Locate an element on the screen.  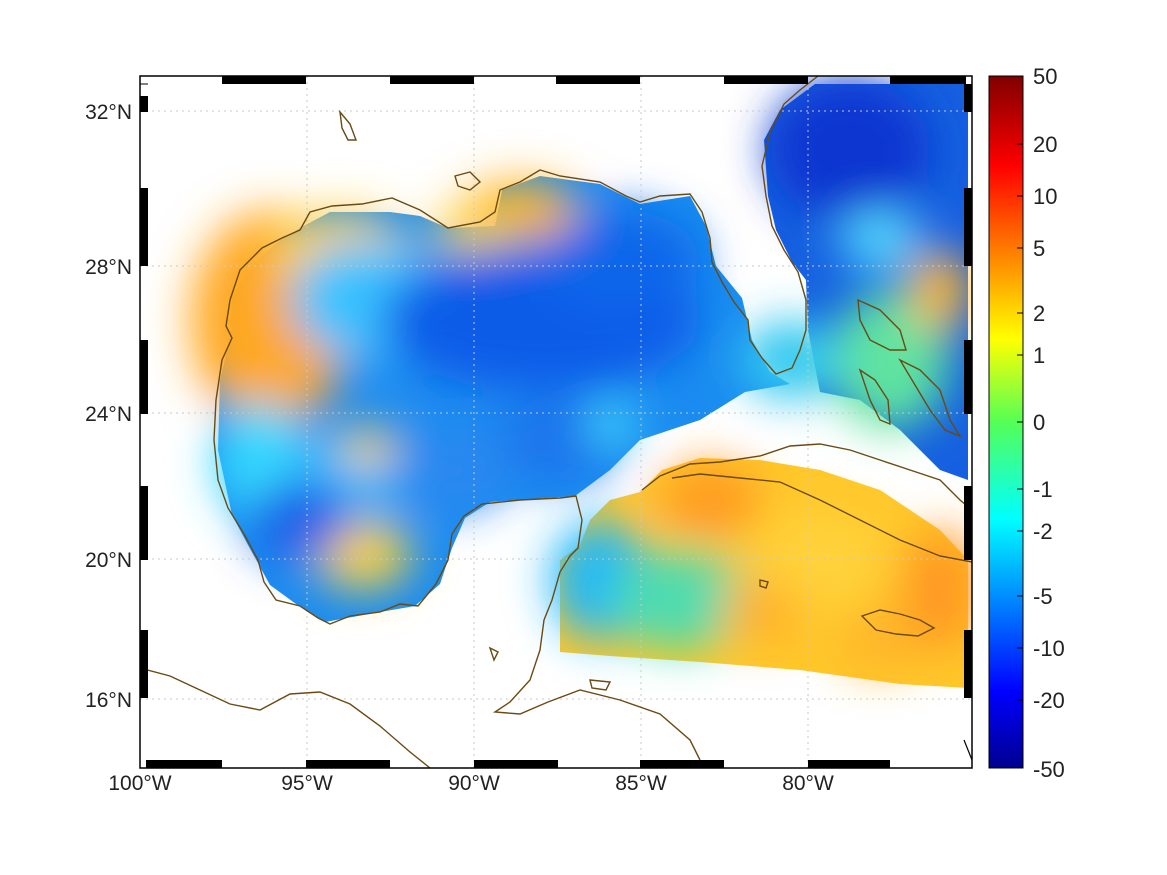
colorbar-tick-label: -10 is located at coordinates (1049, 648).